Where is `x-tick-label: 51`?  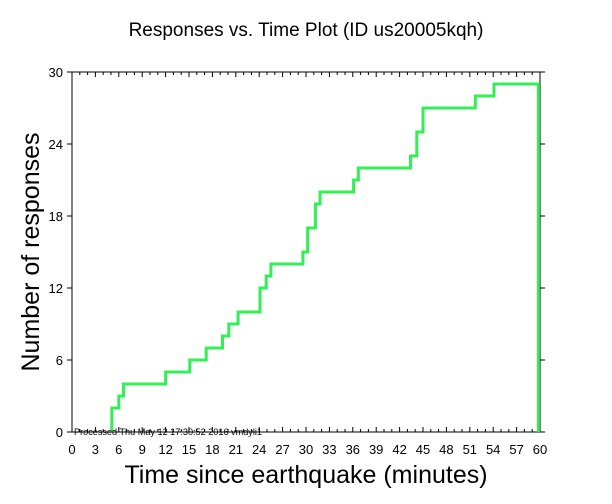
x-tick-label: 51 is located at coordinates (470, 449).